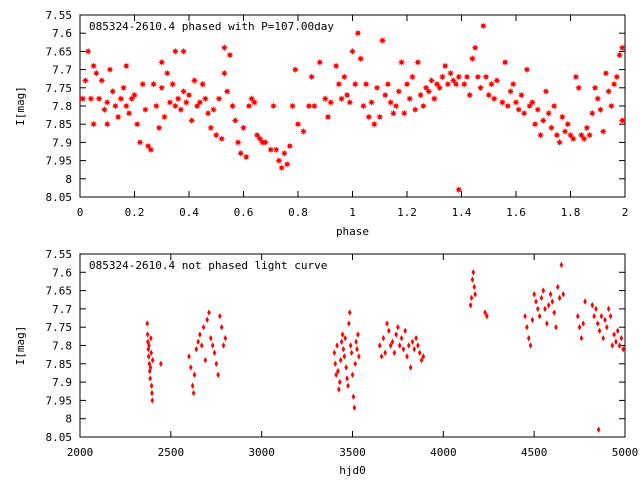 Image resolution: width=640 pixels, height=480 pixels. Describe the element at coordinates (59, 254) in the screenshot. I see `y-tick-label: 7.55` at that location.